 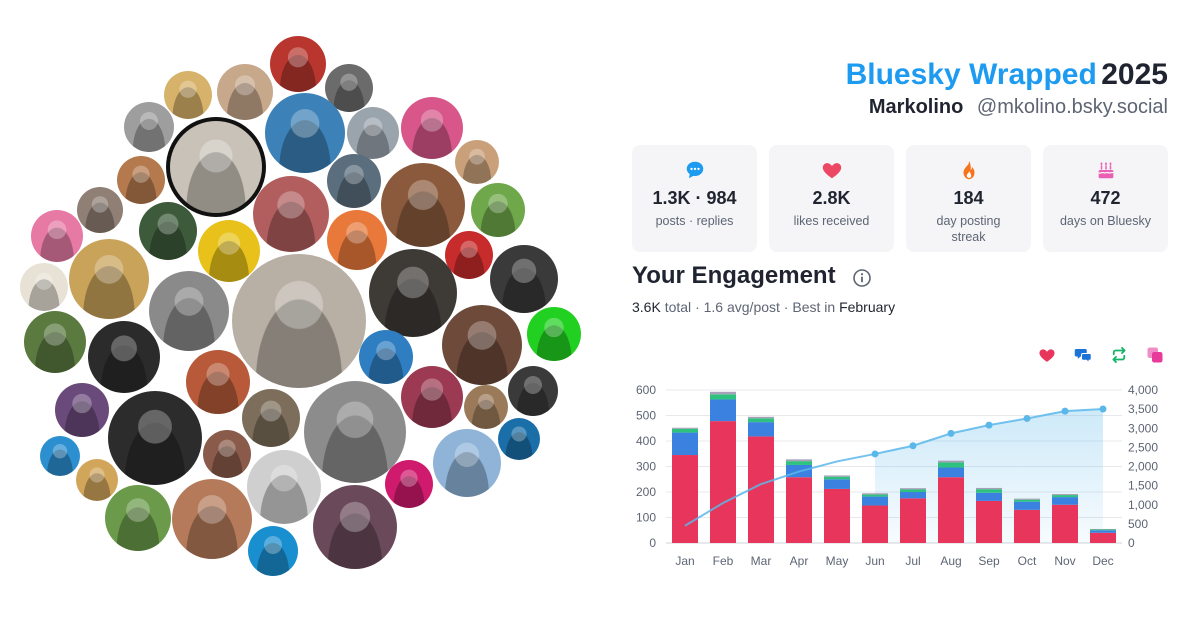 What do you see at coordinates (1143, 428) in the screenshot?
I see `y2-tick-label: 3,000` at bounding box center [1143, 428].